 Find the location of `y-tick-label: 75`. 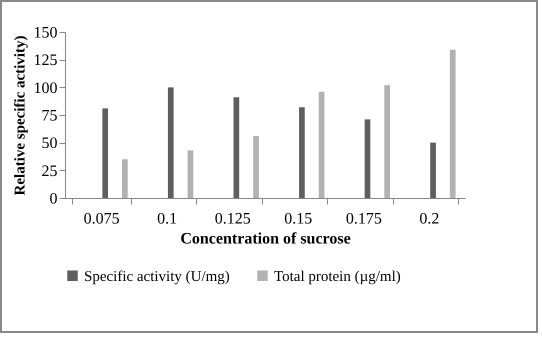

y-tick-label: 75 is located at coordinates (50, 116).